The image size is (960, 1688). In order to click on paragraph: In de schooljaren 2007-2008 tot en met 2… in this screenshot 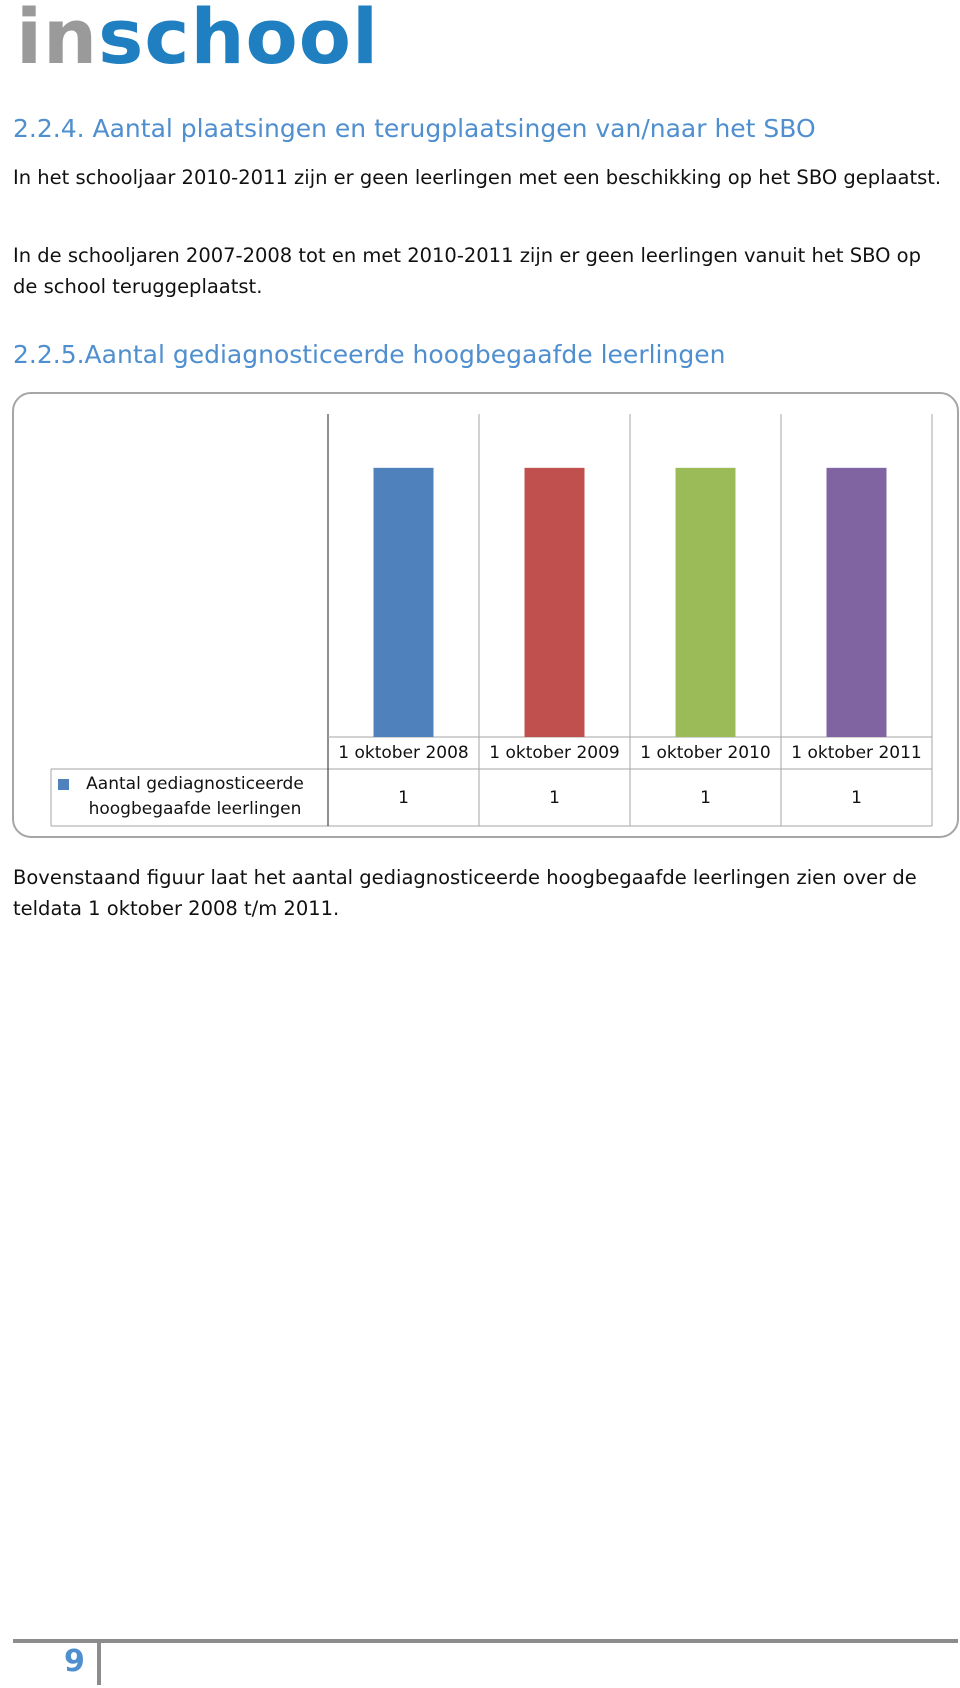, I will do `click(467, 271)`.